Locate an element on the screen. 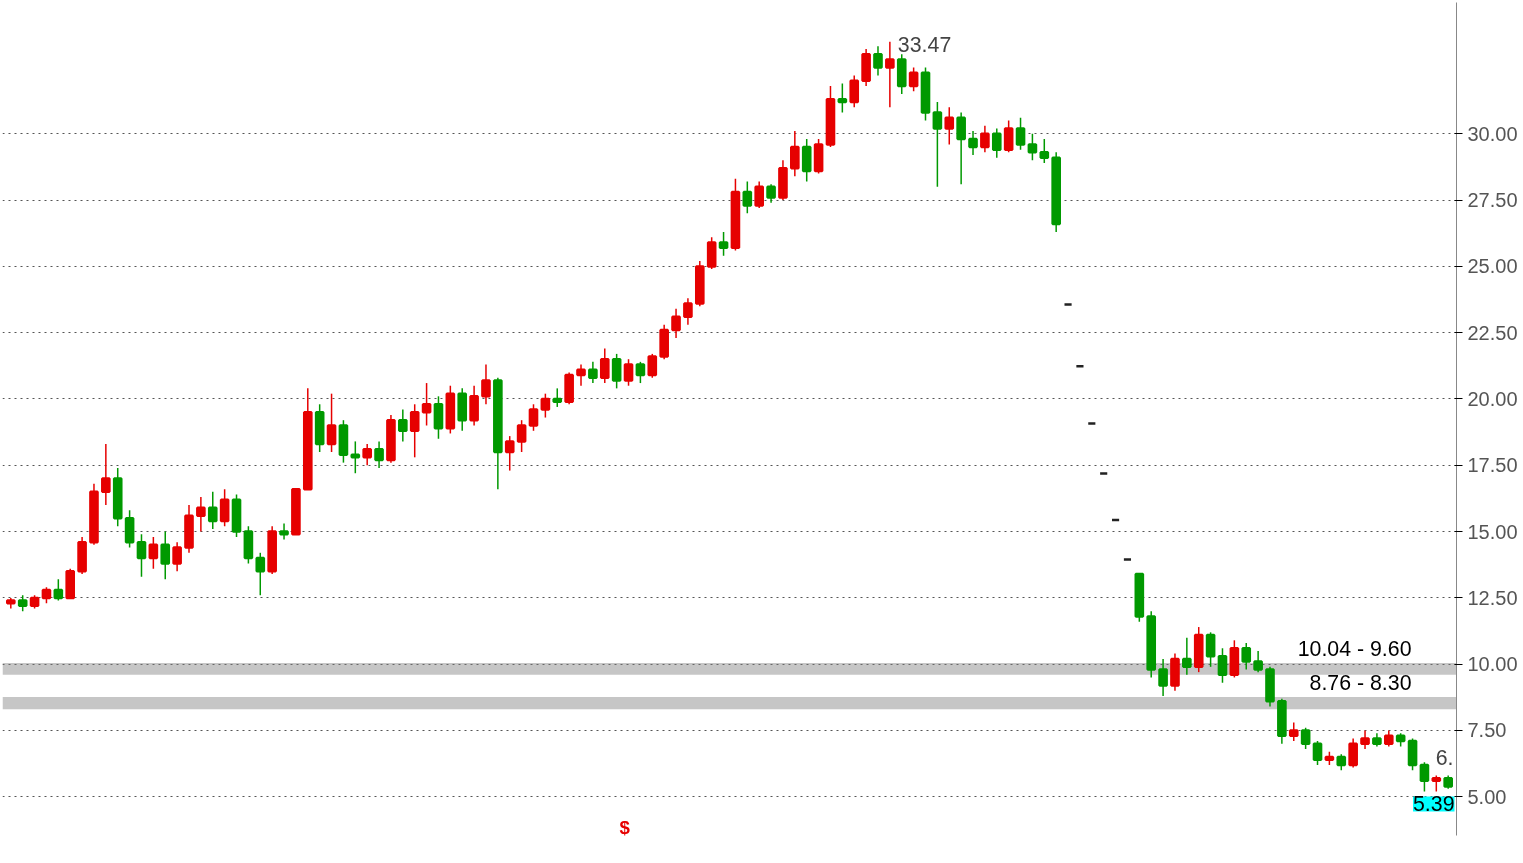  annotation: $ is located at coordinates (625, 827).